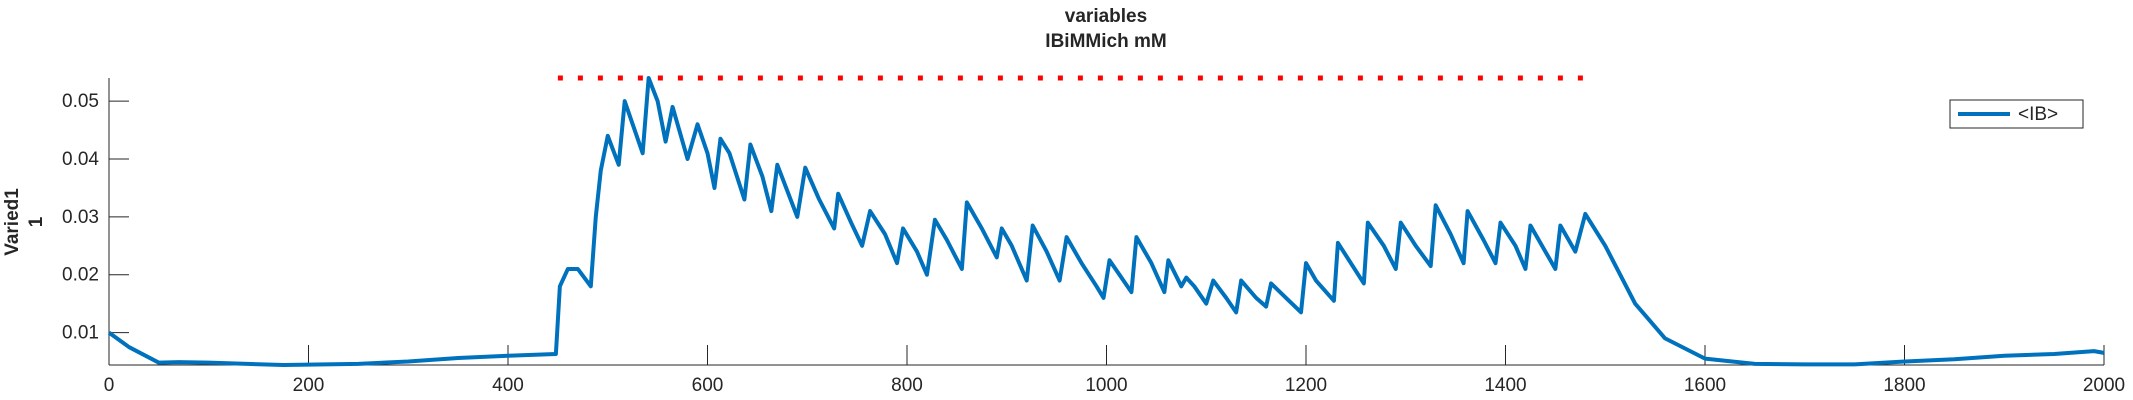 The height and width of the screenshot is (400, 2133). What do you see at coordinates (80, 333) in the screenshot?
I see `y-tick-label: 0.01` at bounding box center [80, 333].